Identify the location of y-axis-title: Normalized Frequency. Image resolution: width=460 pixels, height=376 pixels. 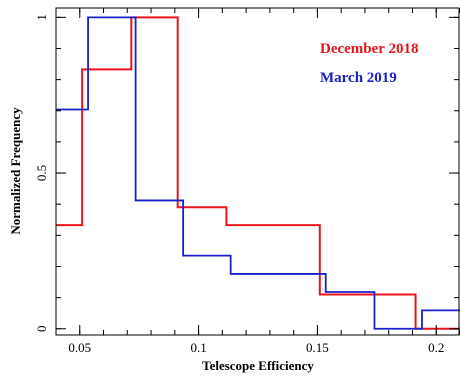
(15, 171).